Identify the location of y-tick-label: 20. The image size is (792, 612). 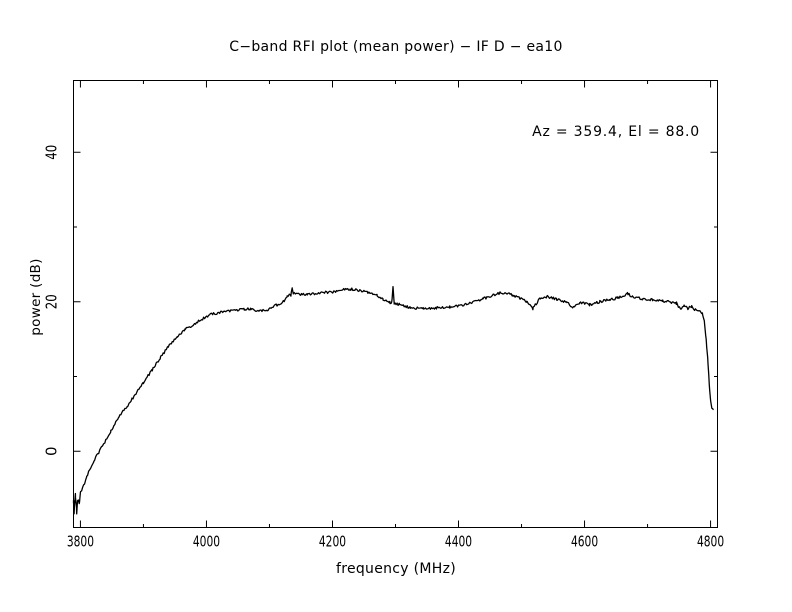
(52, 301).